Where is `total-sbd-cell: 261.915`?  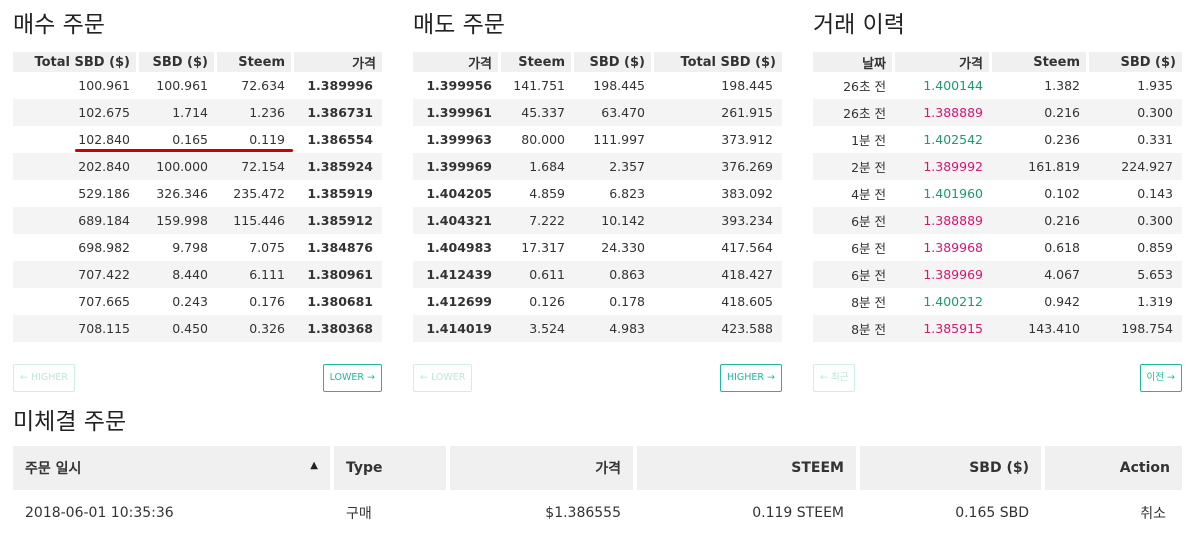
total-sbd-cell: 261.915 is located at coordinates (718, 112).